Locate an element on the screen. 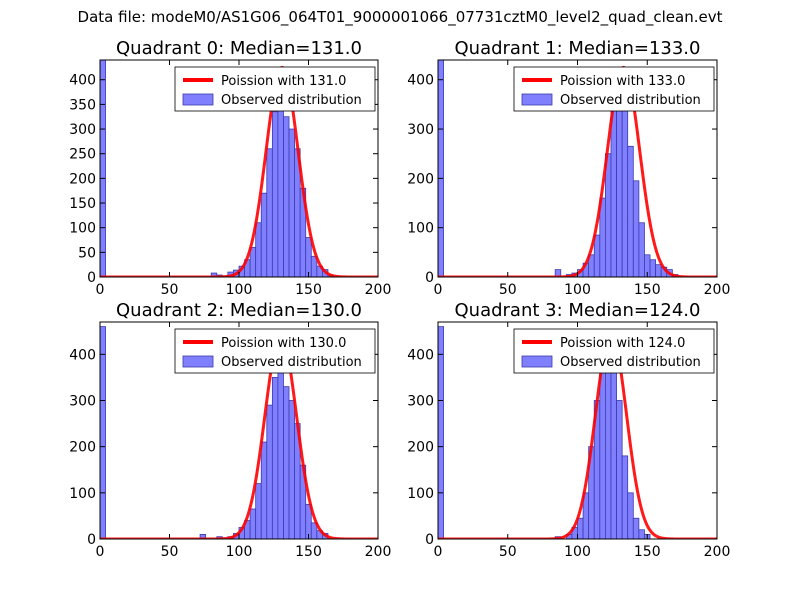 This screenshot has height=600, width=800. y-tick-label: 50 is located at coordinates (87, 253).